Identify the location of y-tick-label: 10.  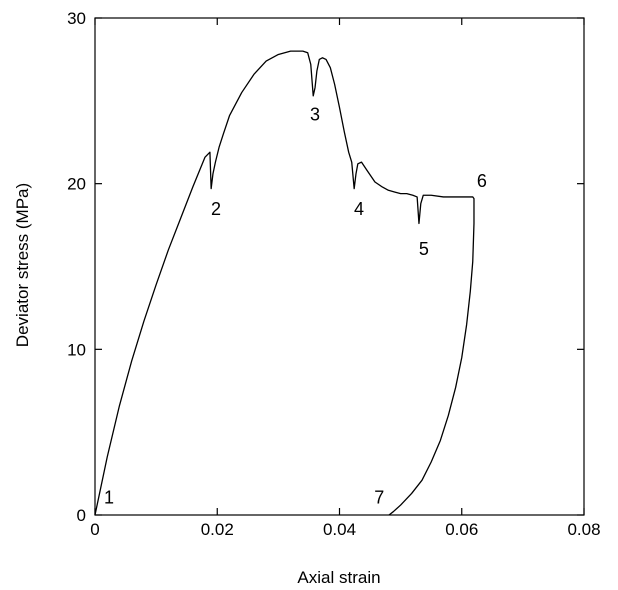
(76, 349).